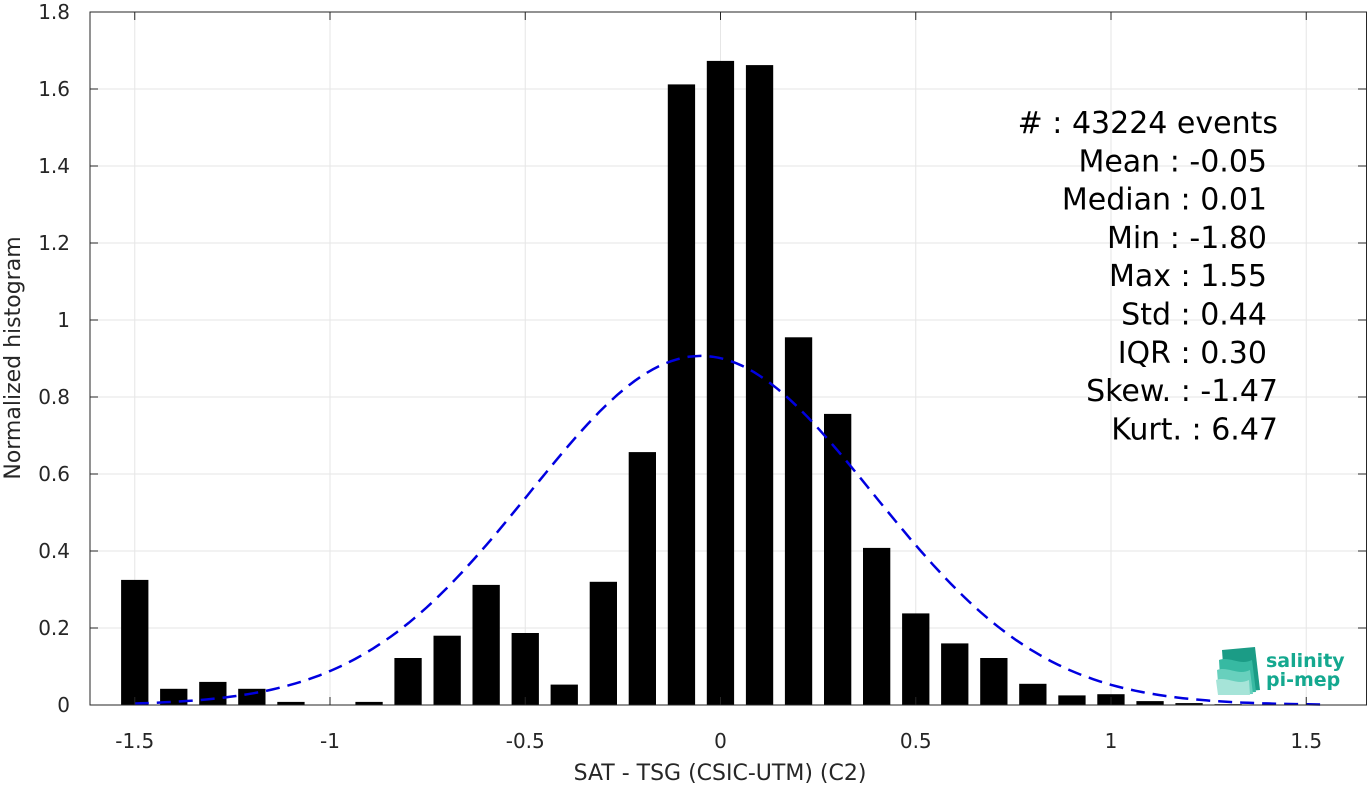  Describe the element at coordinates (54, 397) in the screenshot. I see `y-tick-label: 0.8` at that location.